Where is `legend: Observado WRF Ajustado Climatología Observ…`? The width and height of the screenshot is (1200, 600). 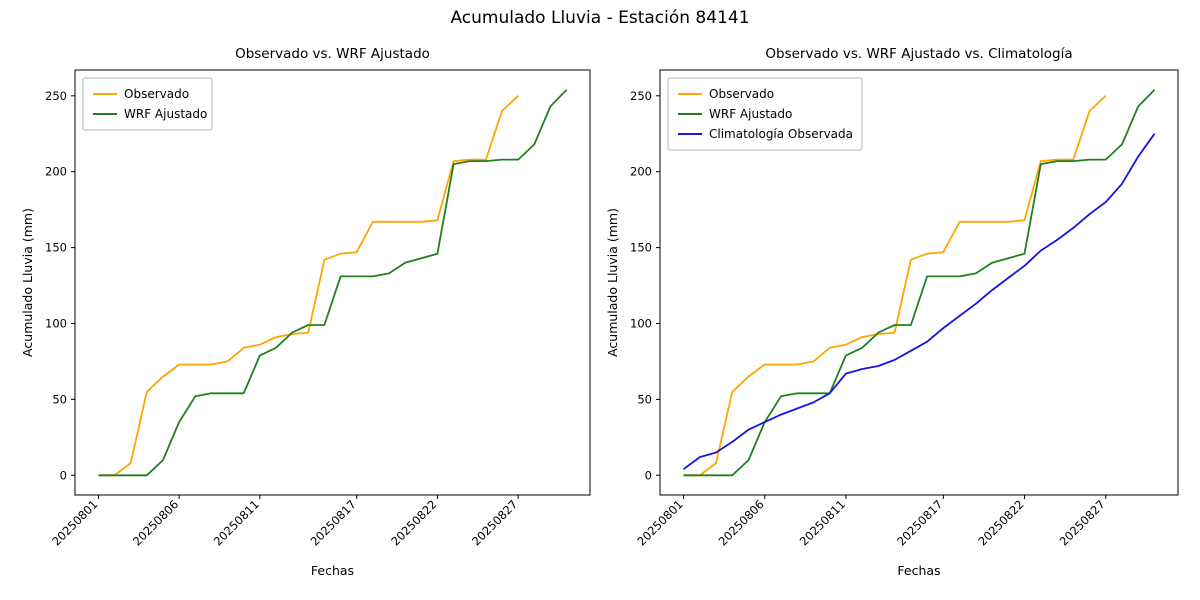
legend: Observado WRF Ajustado Climatología Observ… is located at coordinates (765, 114).